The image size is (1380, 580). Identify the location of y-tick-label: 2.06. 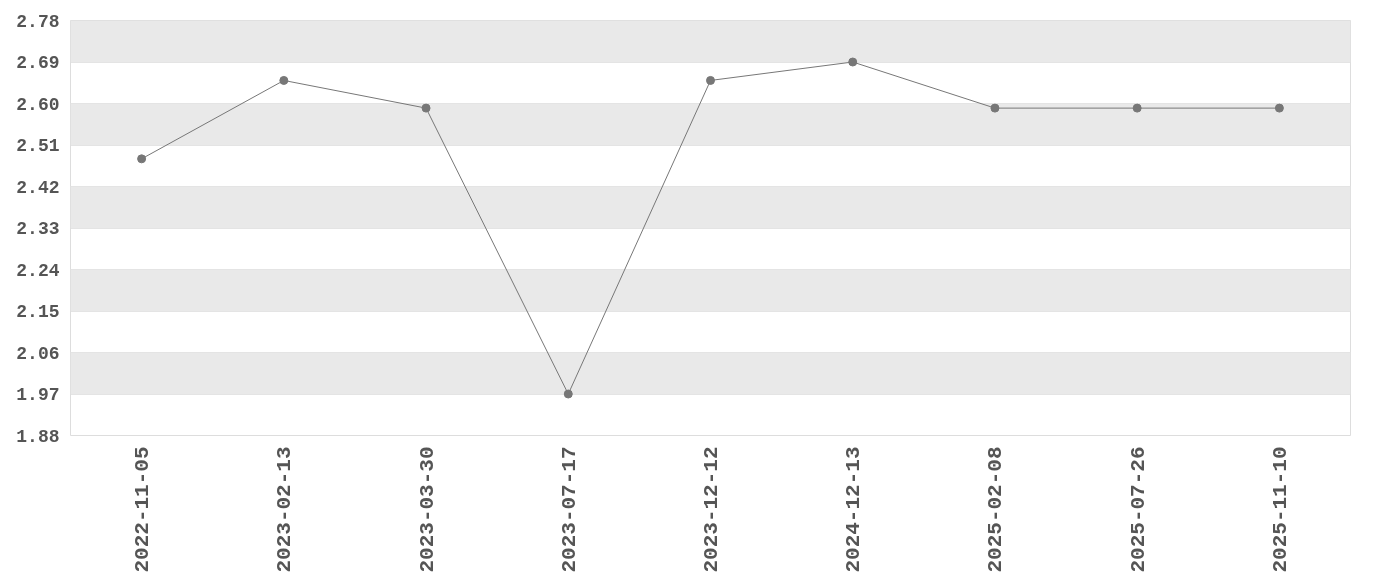
(38, 353).